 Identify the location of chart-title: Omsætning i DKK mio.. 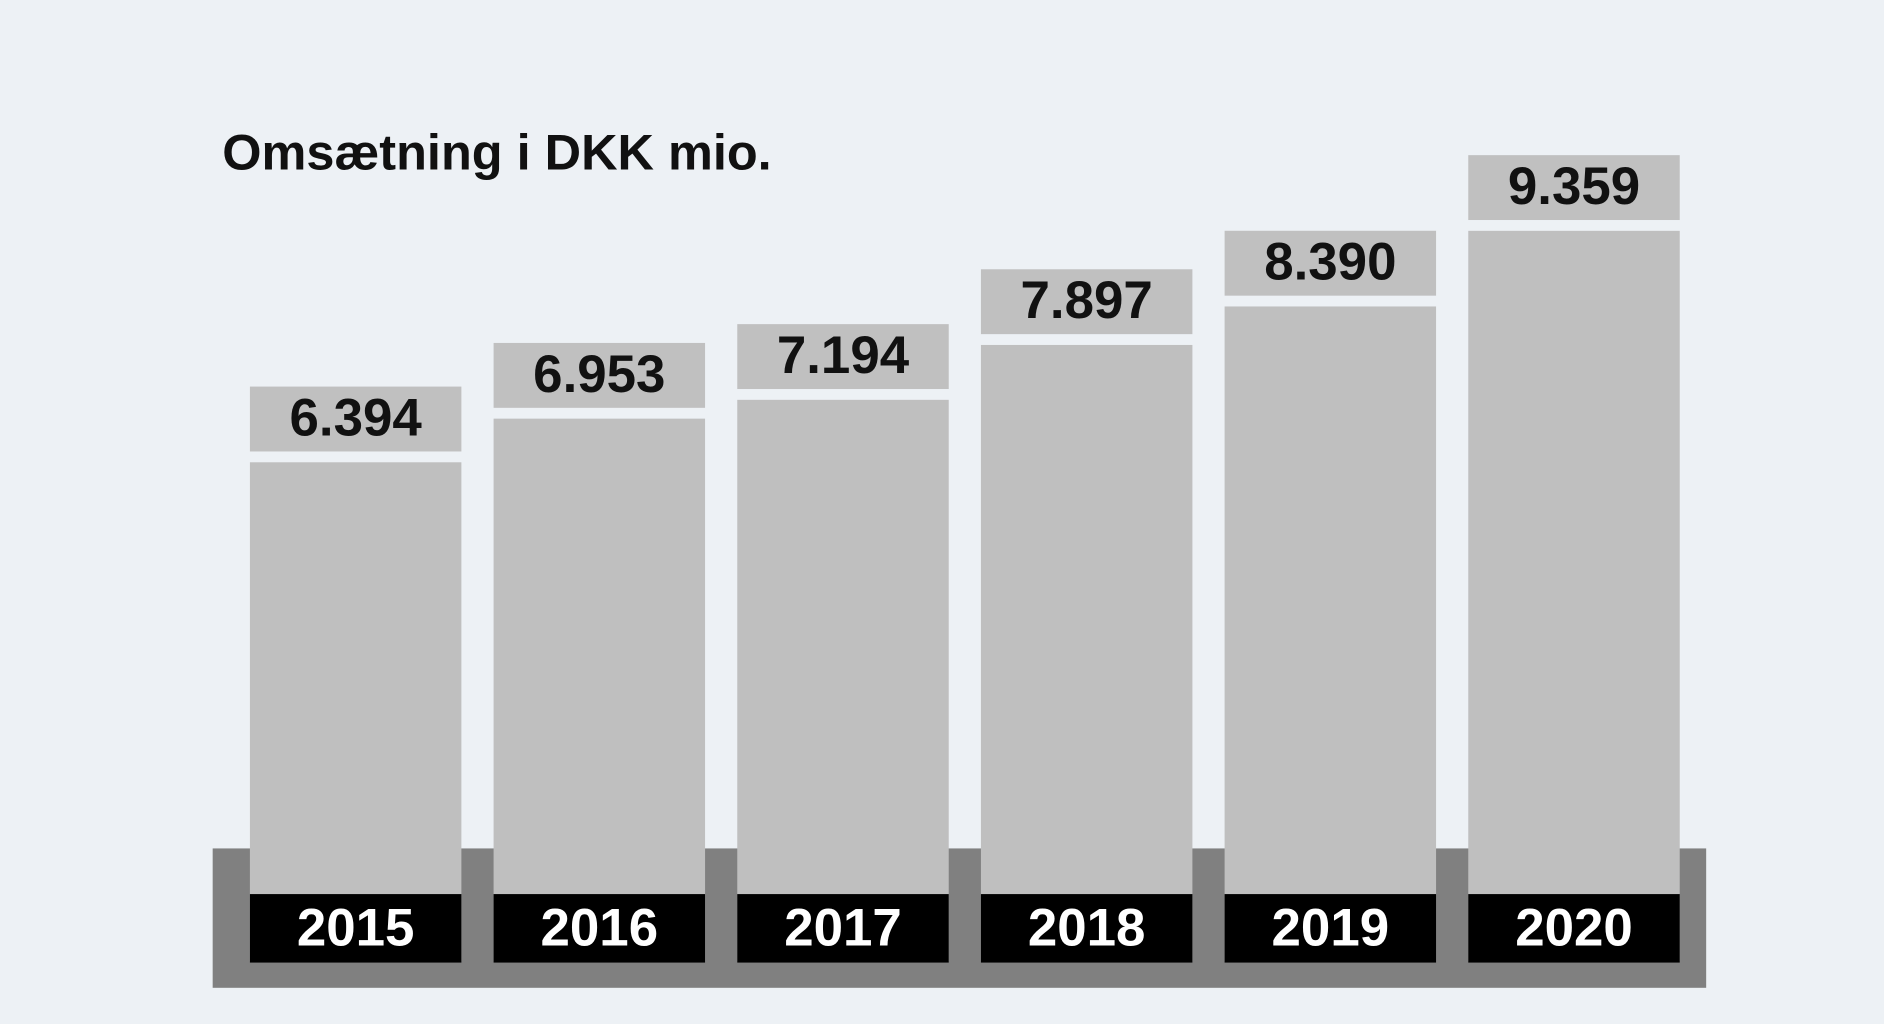
(496, 152).